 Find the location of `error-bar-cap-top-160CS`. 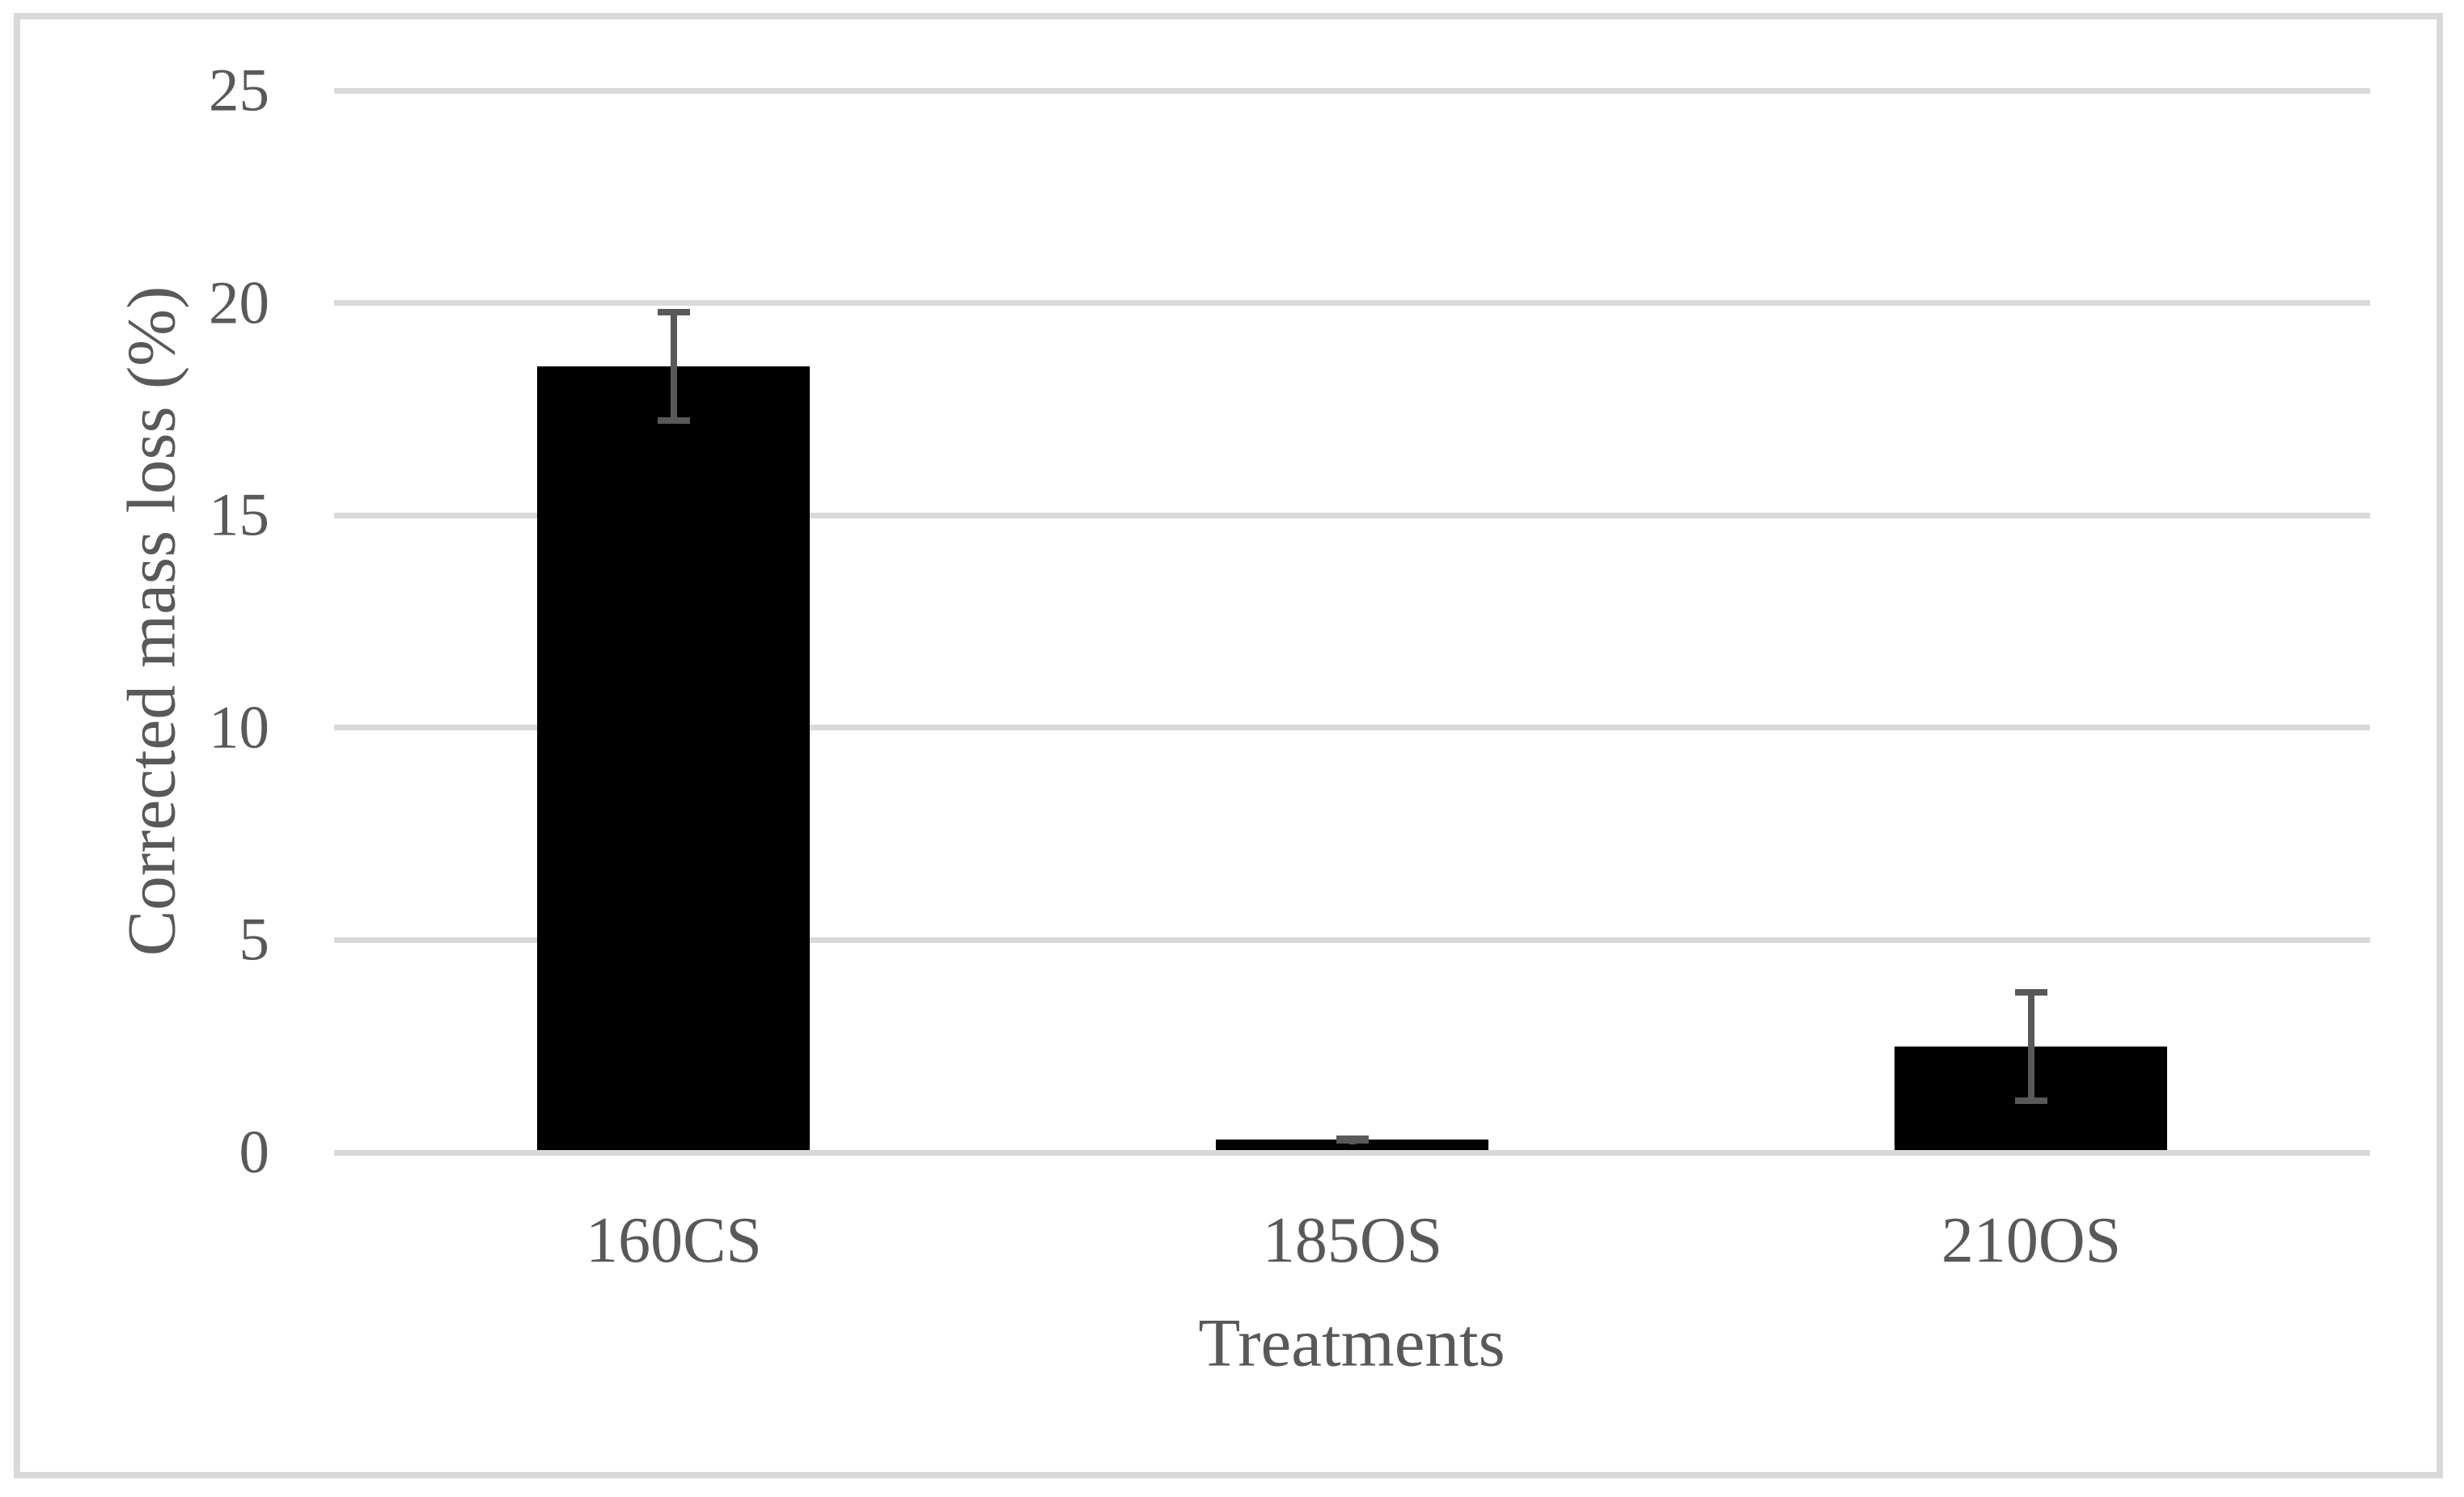

error-bar-cap-top-160CS is located at coordinates (674, 312).